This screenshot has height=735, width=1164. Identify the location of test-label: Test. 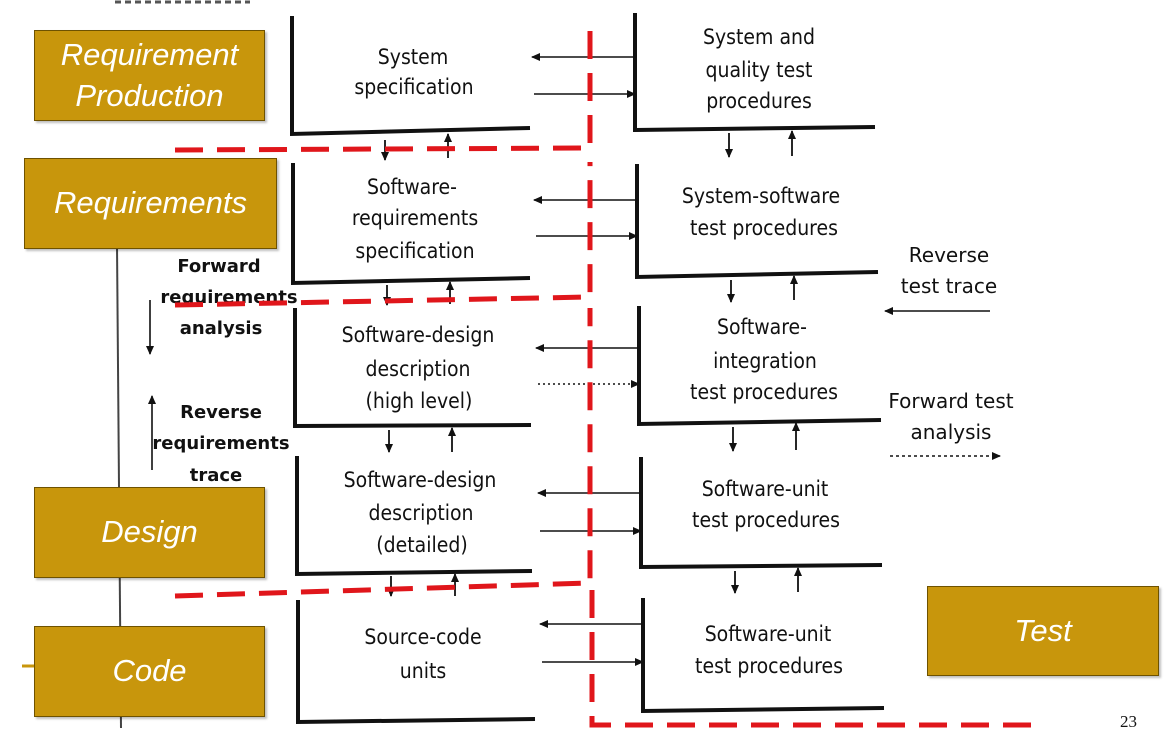
(1043, 631).